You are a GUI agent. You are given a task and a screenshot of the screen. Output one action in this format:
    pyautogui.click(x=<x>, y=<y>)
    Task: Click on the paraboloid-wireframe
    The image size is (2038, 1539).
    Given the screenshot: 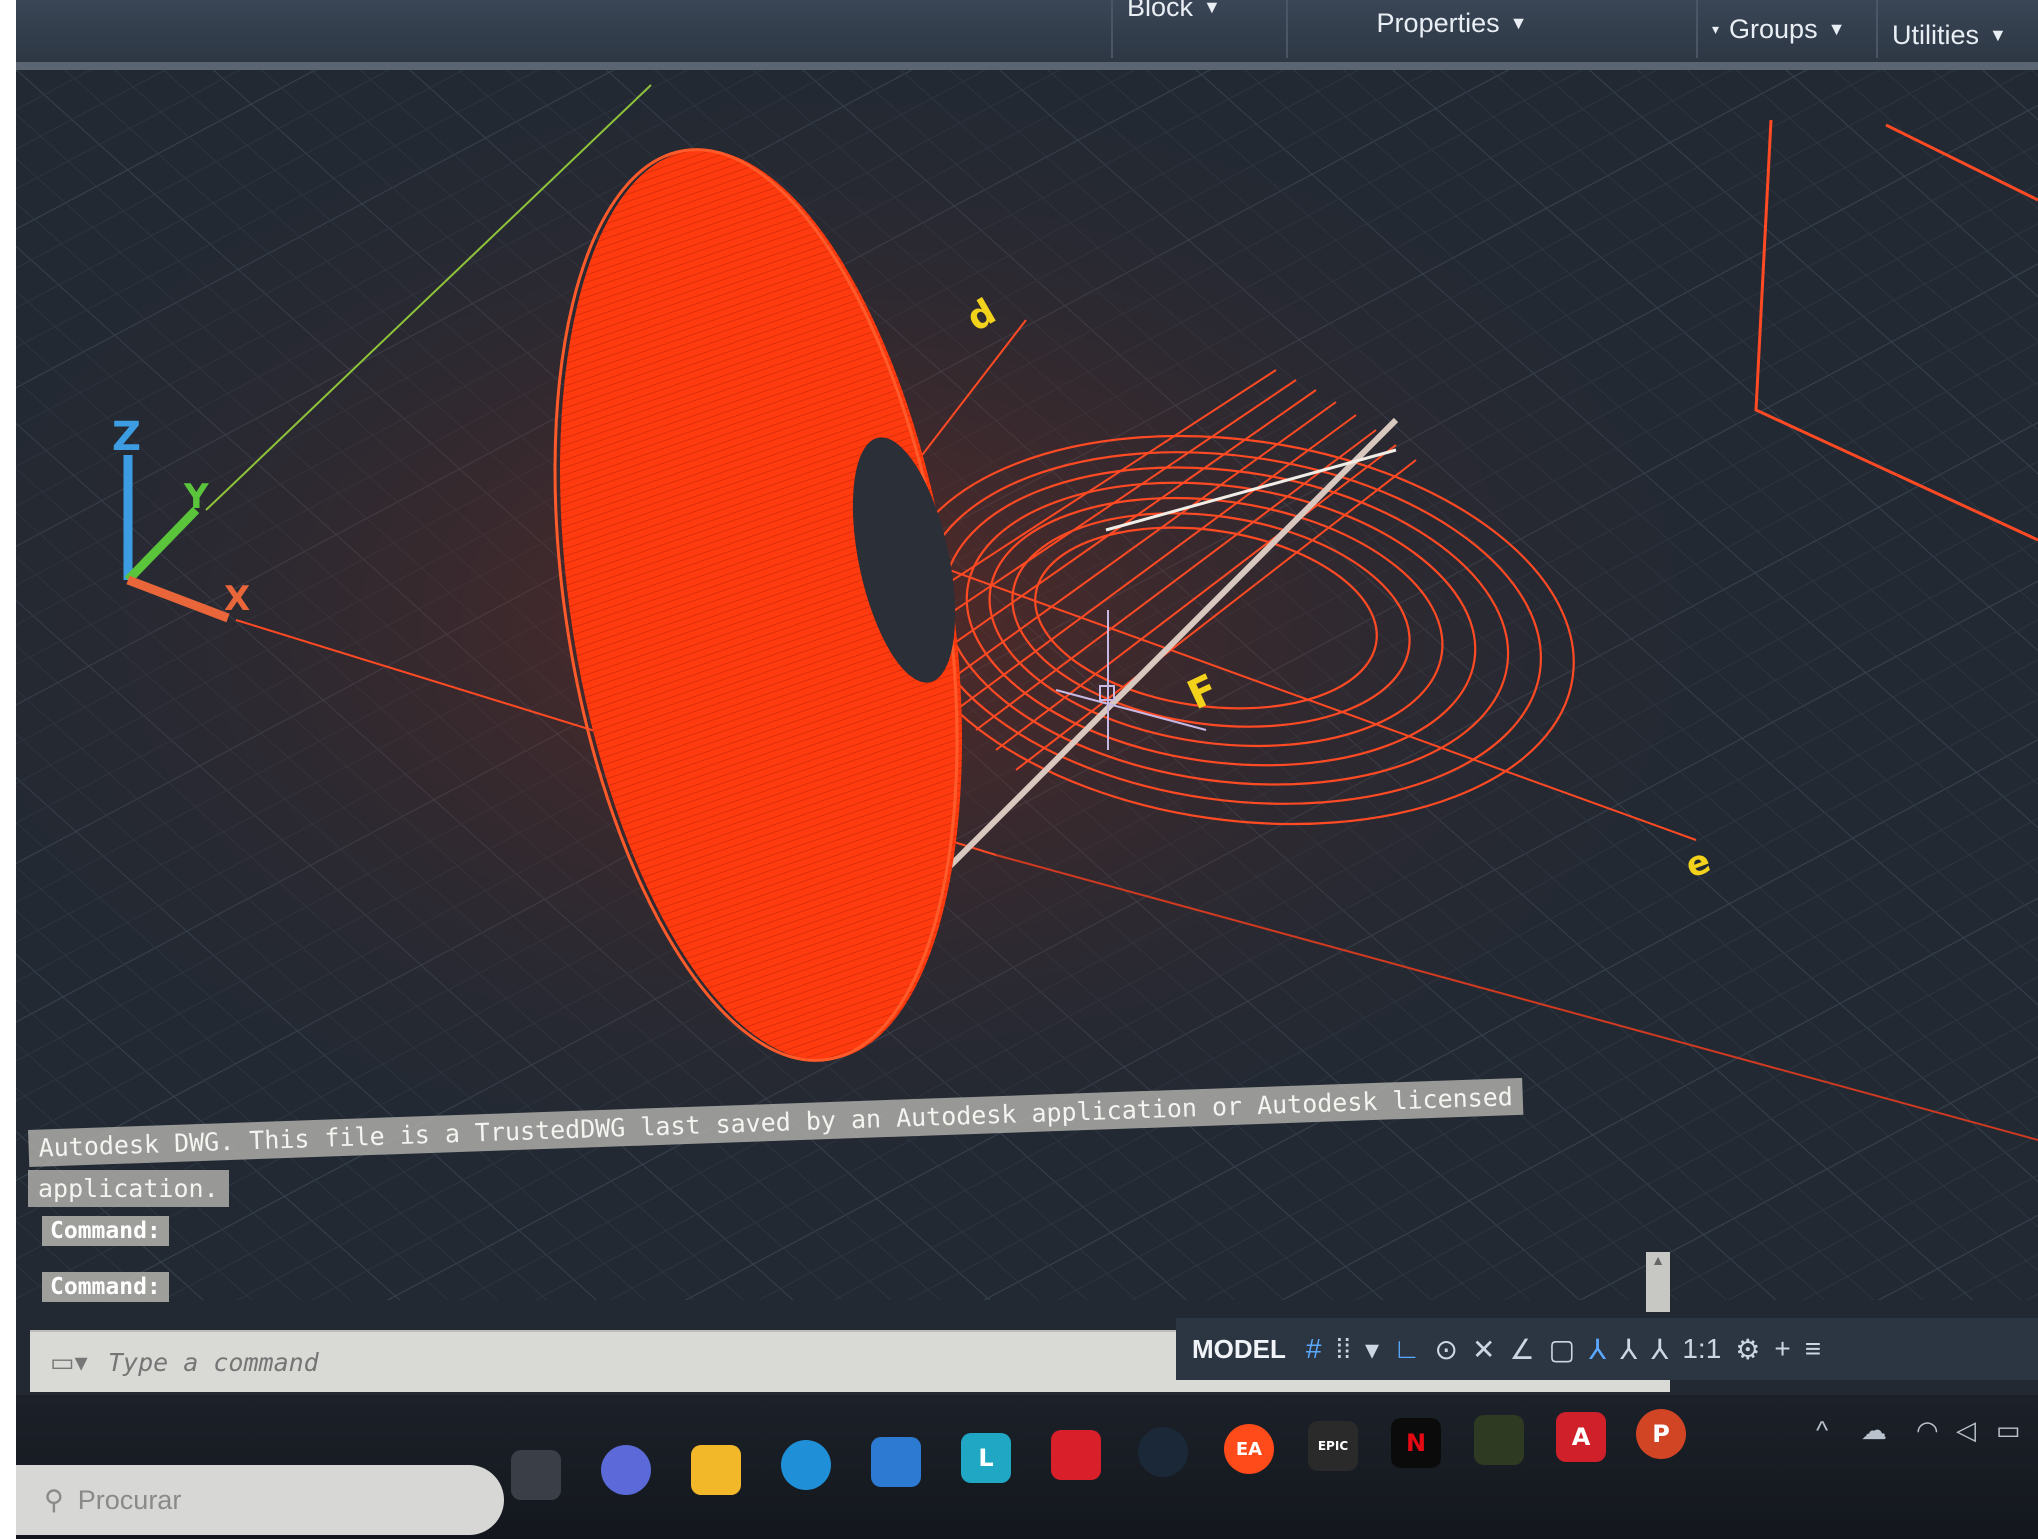 What is the action you would take?
    pyautogui.click(x=1236, y=630)
    